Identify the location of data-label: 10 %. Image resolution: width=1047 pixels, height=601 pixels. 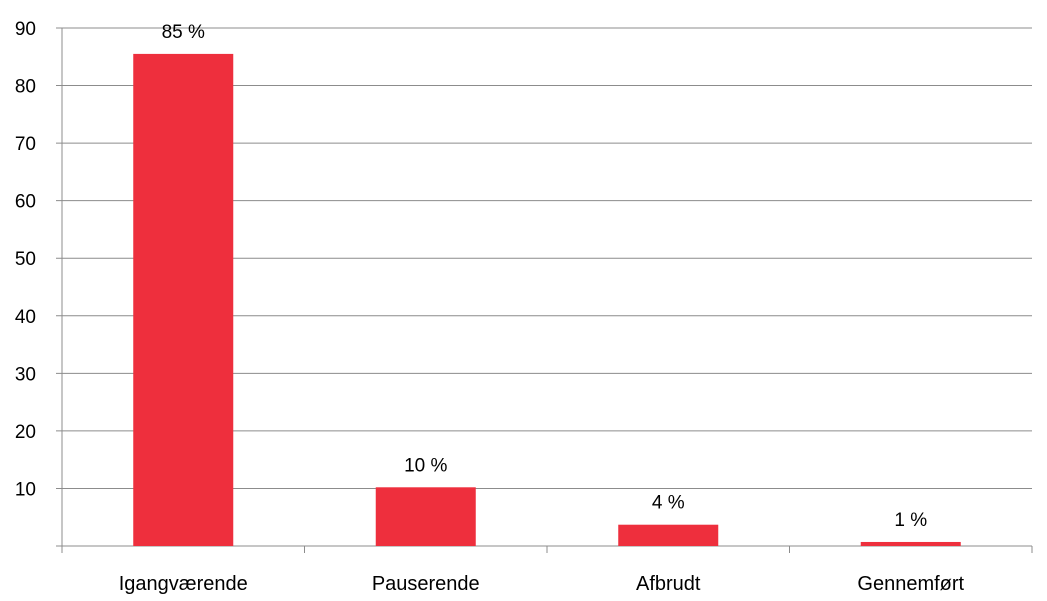
(425, 465).